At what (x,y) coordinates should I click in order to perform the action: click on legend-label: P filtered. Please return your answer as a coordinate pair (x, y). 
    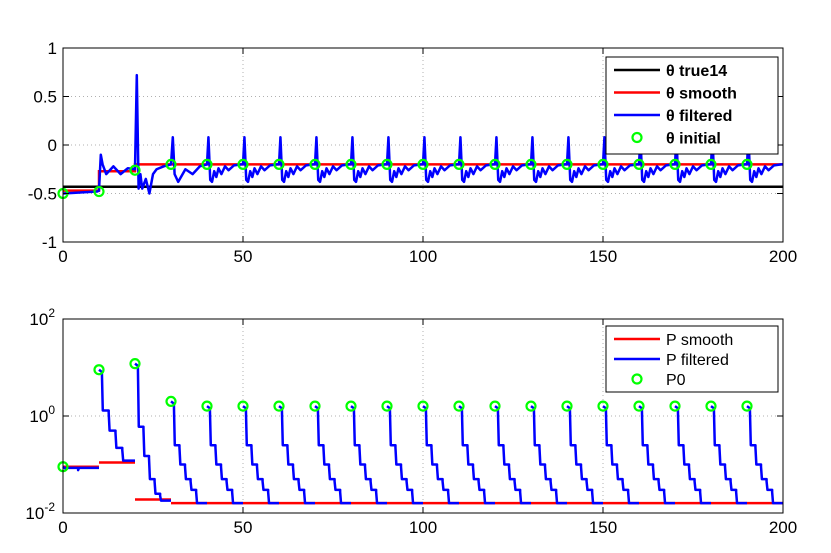
    Looking at the image, I should click on (697, 360).